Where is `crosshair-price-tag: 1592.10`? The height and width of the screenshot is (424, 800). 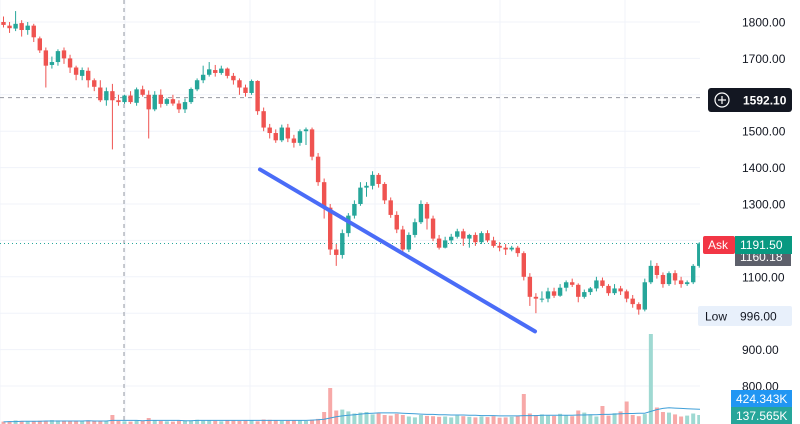
crosshair-price-tag: 1592.10 is located at coordinates (750, 100).